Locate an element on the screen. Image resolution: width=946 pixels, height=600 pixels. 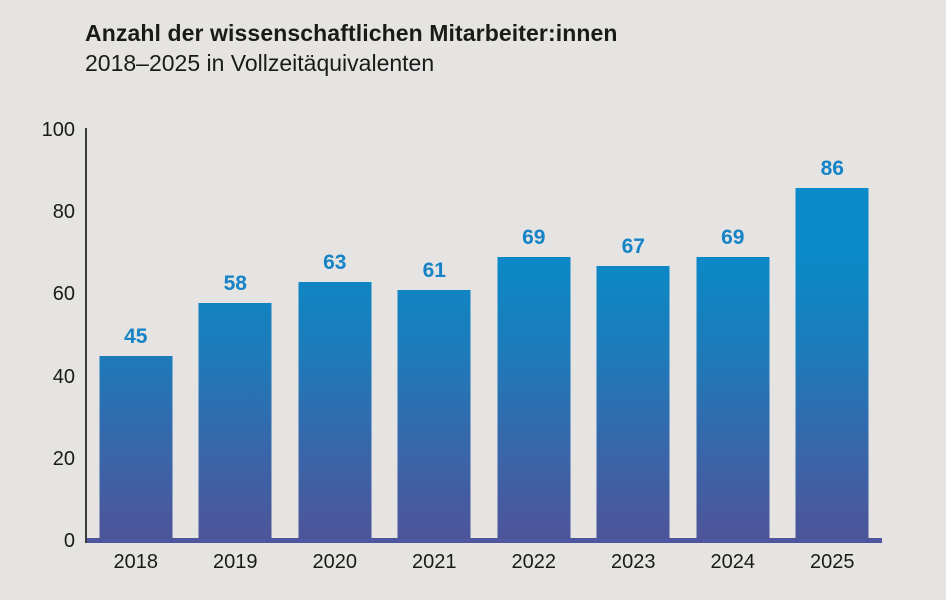
y-tick-label: 100 is located at coordinates (58, 130).